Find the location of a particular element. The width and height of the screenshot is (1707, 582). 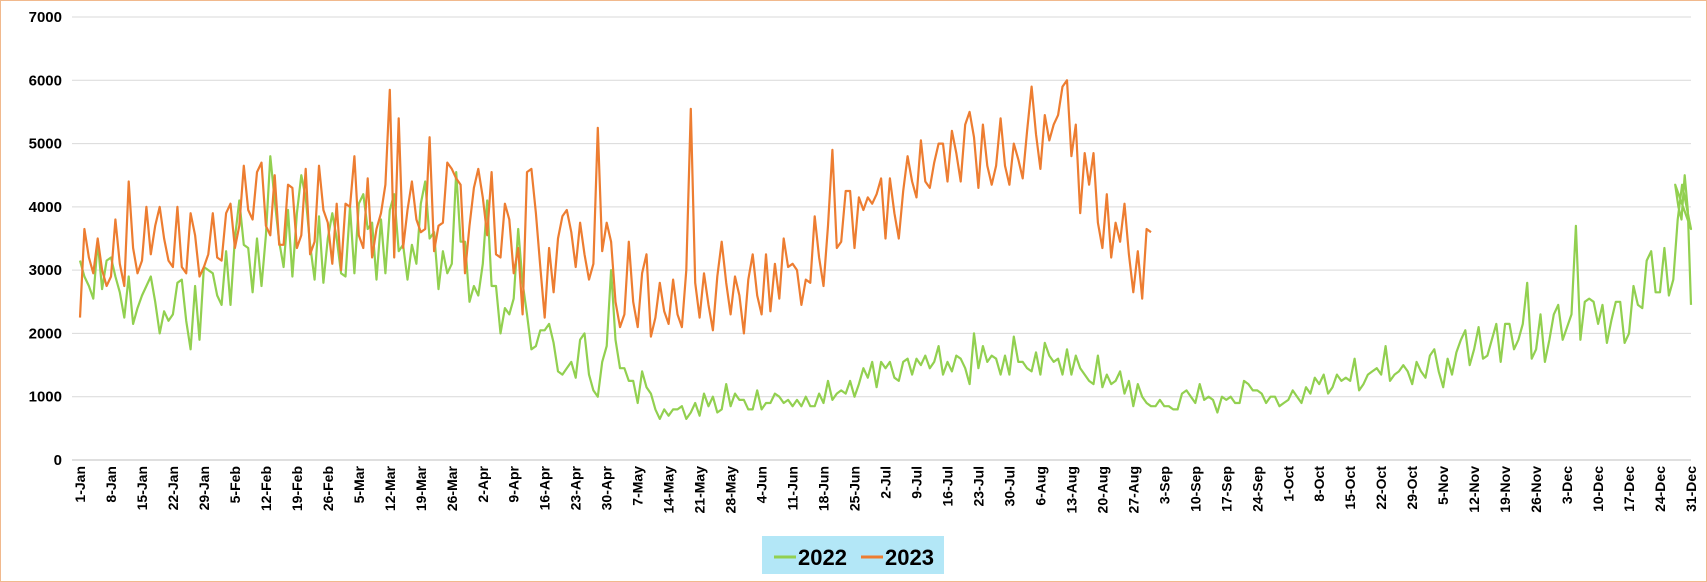

x-tick-label: 26-Mar is located at coordinates (452, 488).